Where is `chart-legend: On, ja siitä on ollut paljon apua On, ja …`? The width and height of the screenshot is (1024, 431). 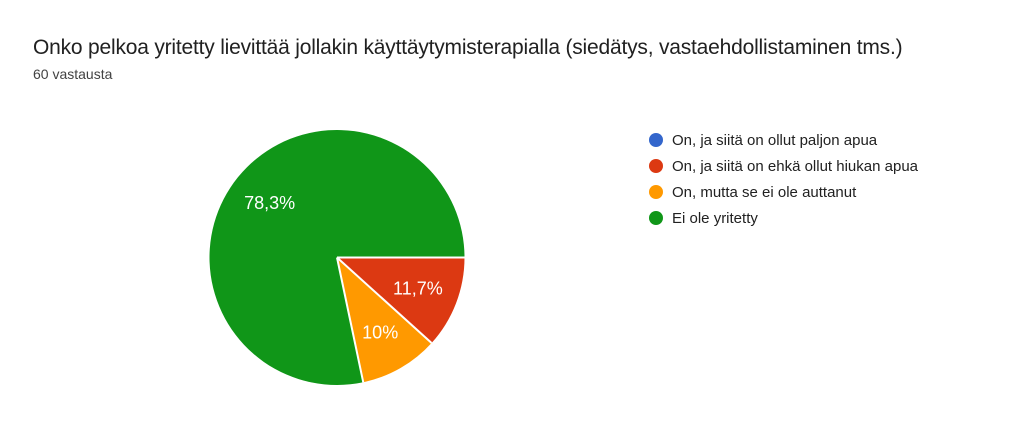 chart-legend: On, ja siitä on ollut paljon apua On, ja … is located at coordinates (783, 179).